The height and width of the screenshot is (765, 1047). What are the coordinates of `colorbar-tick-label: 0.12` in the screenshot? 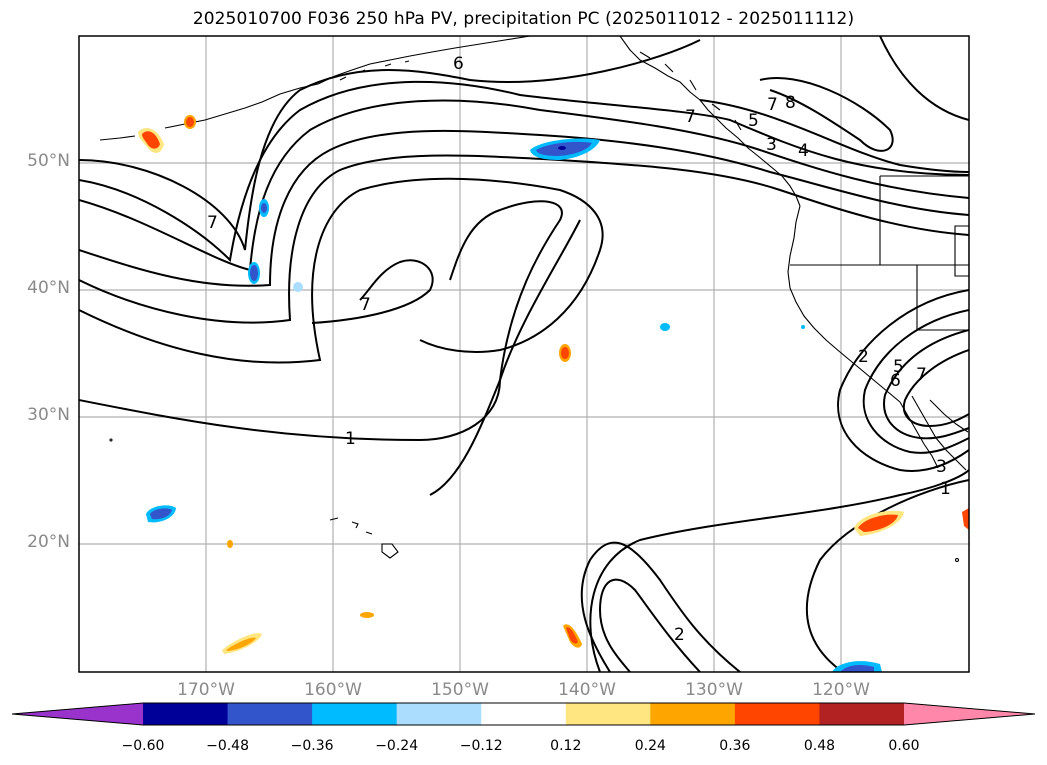 It's located at (566, 746).